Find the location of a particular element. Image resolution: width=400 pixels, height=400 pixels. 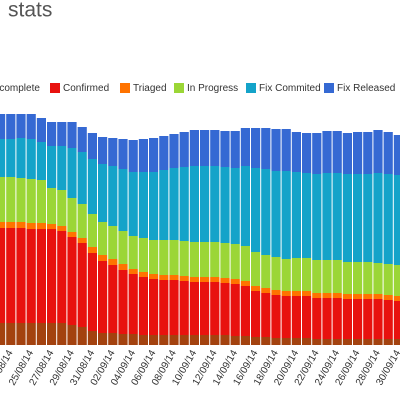

chart-title: stats is located at coordinates (30, 11).